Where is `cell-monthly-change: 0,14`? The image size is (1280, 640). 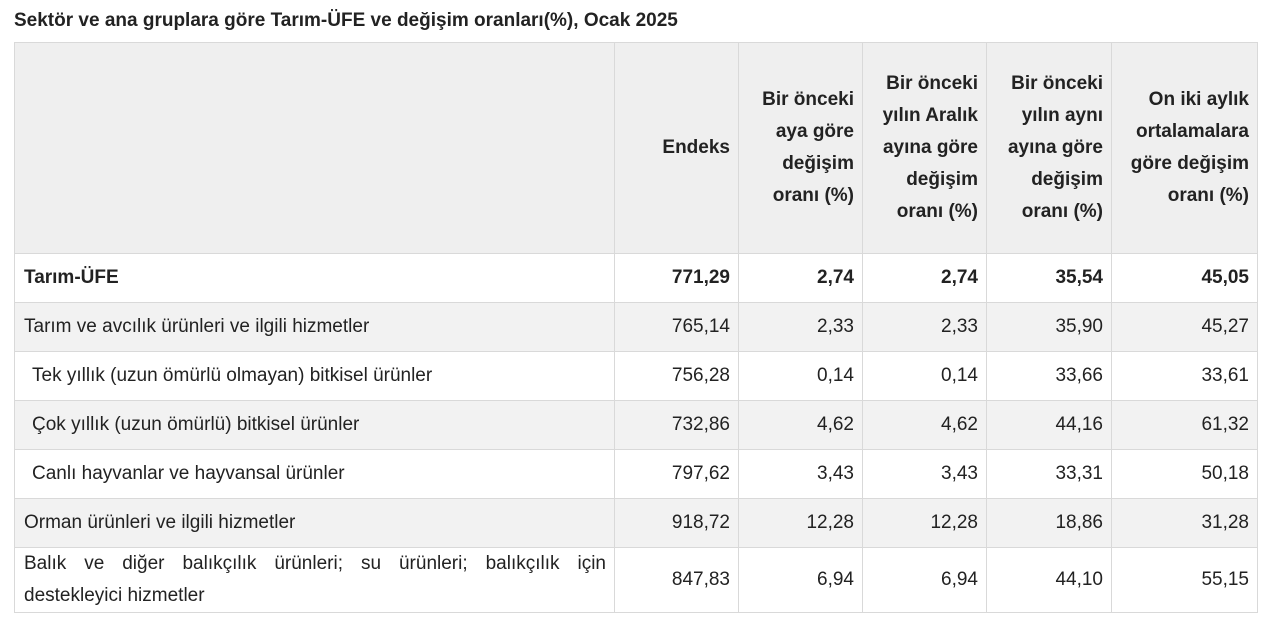
cell-monthly-change: 0,14 is located at coordinates (800, 376).